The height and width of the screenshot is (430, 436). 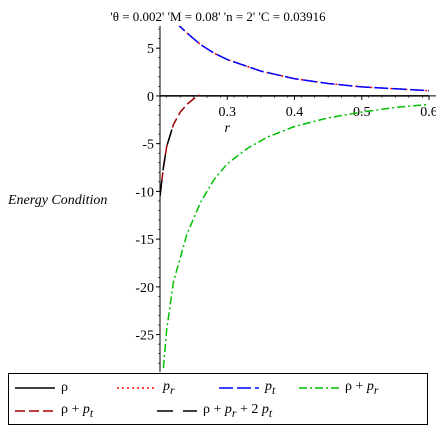 What do you see at coordinates (64, 387) in the screenshot?
I see `legend-label-rho: ρ` at bounding box center [64, 387].